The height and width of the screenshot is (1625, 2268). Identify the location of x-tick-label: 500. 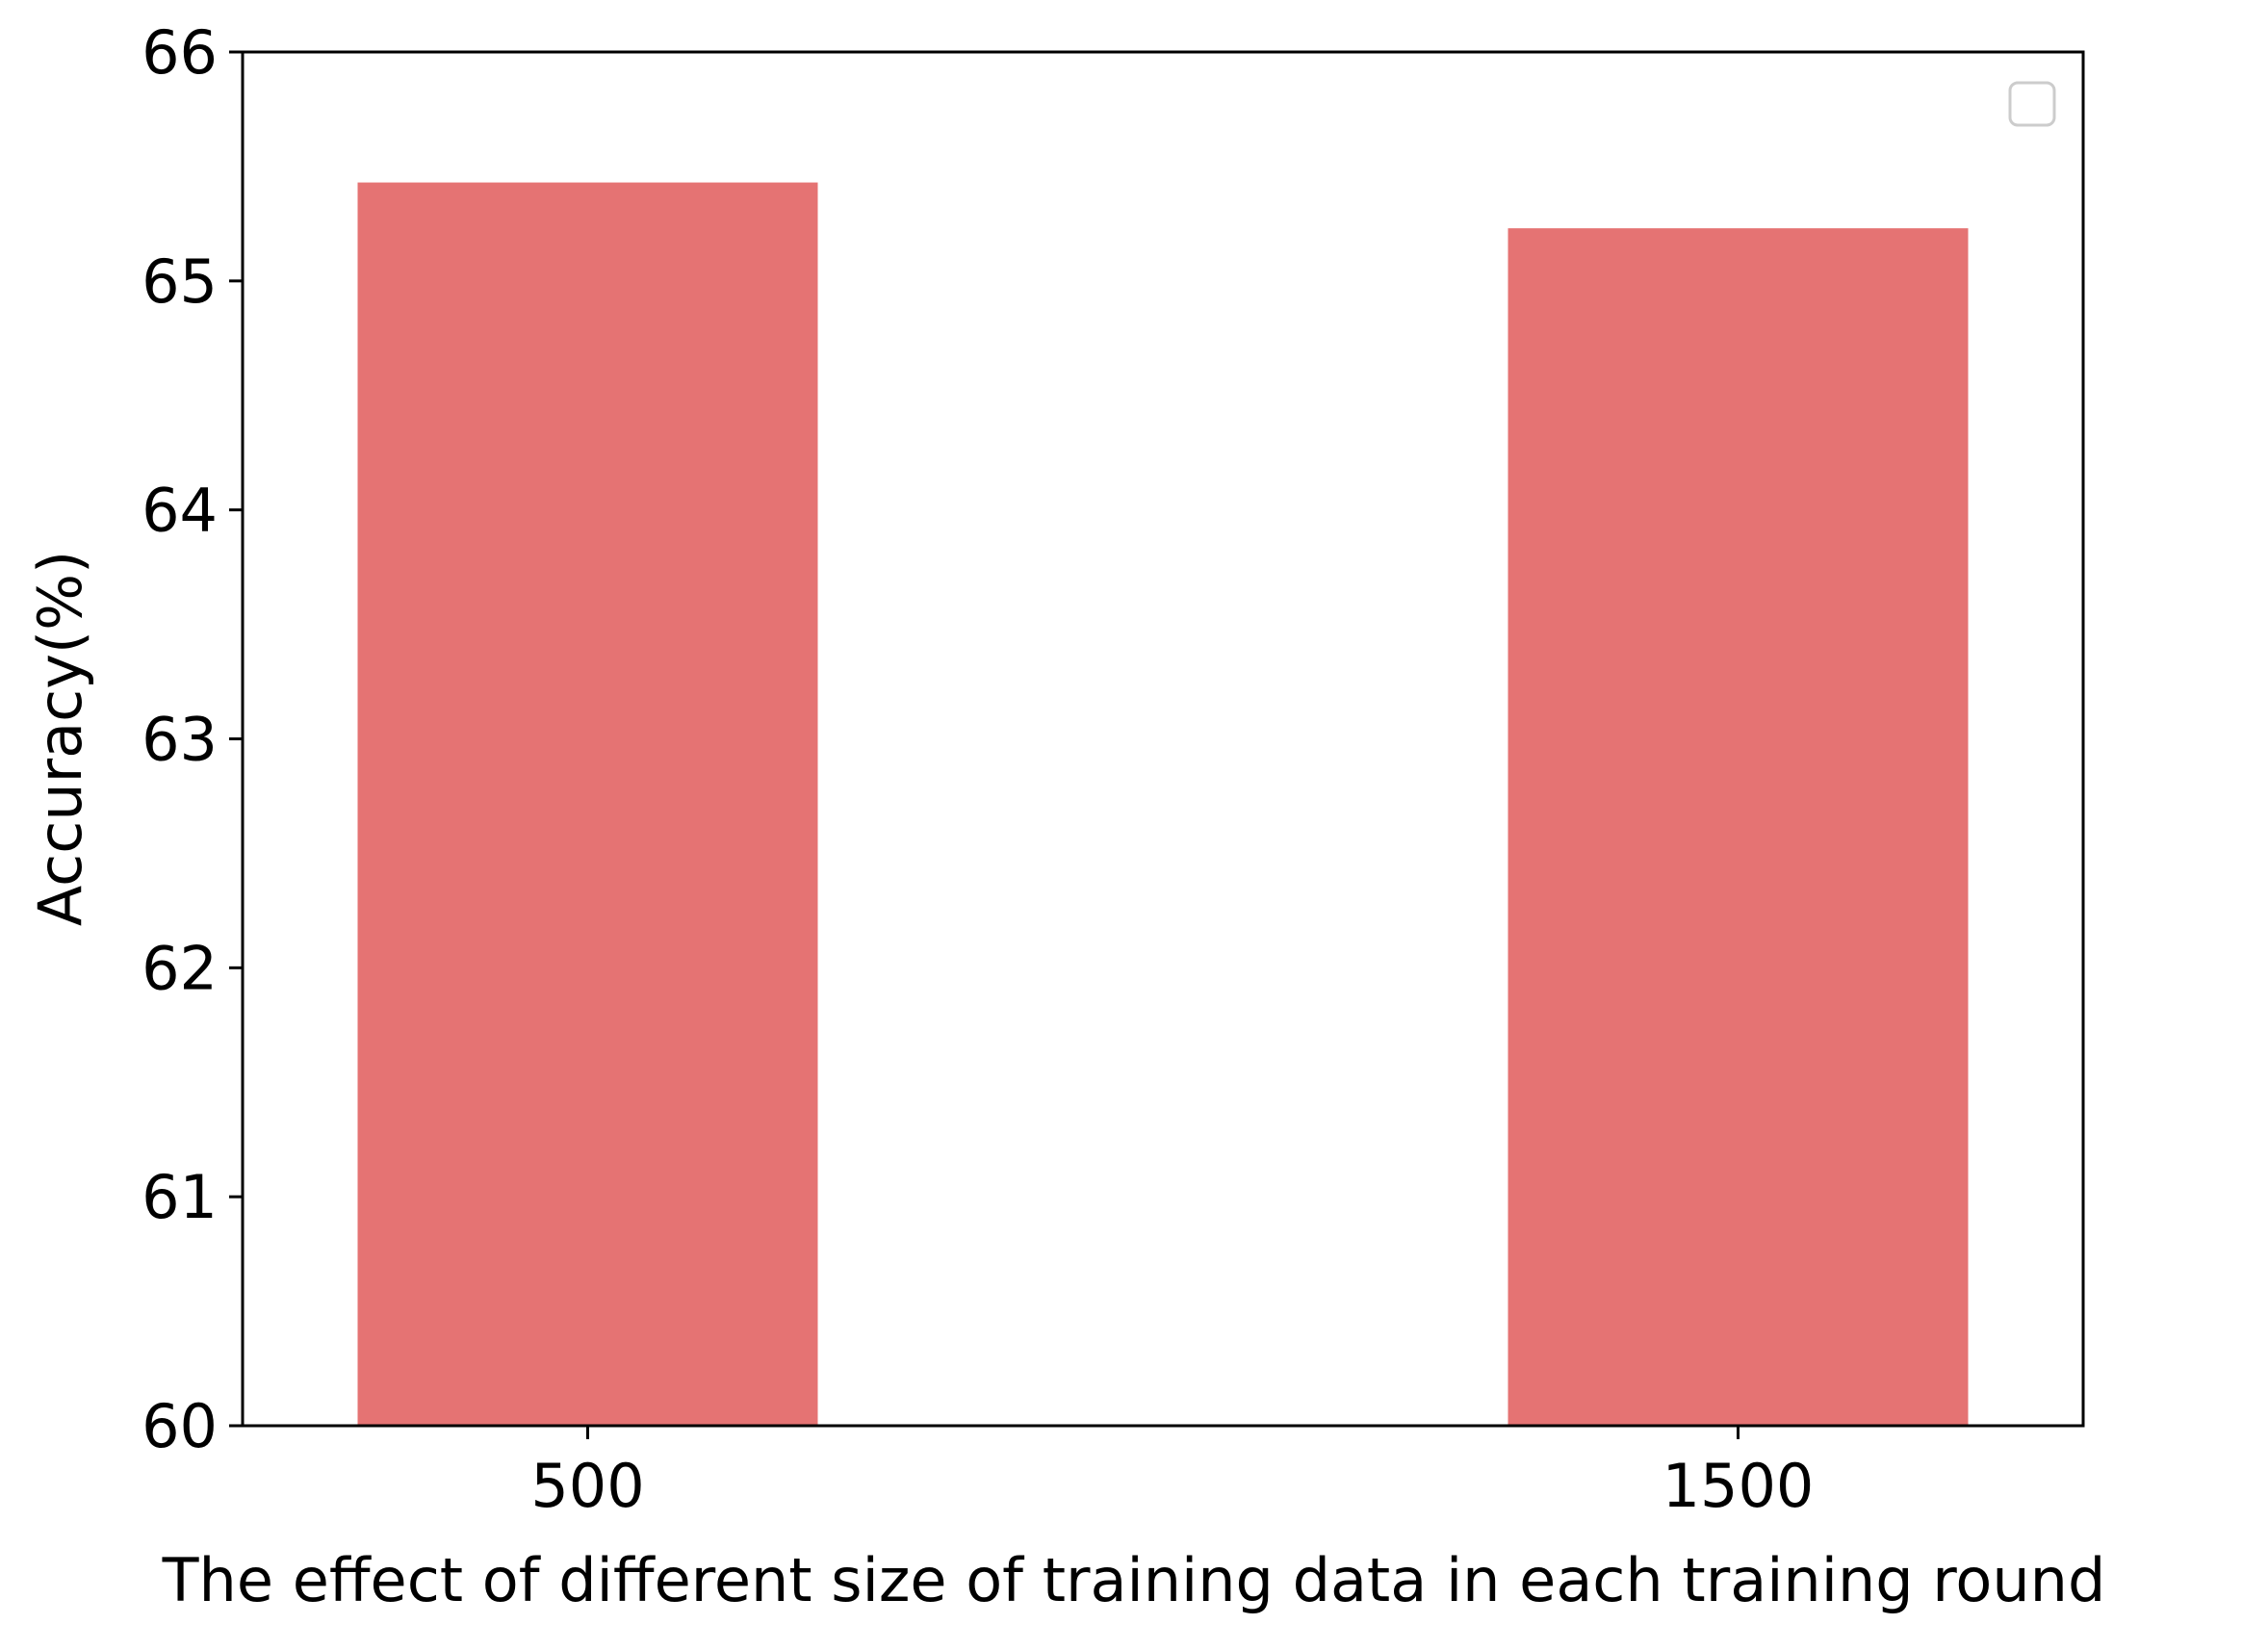
(587, 1486).